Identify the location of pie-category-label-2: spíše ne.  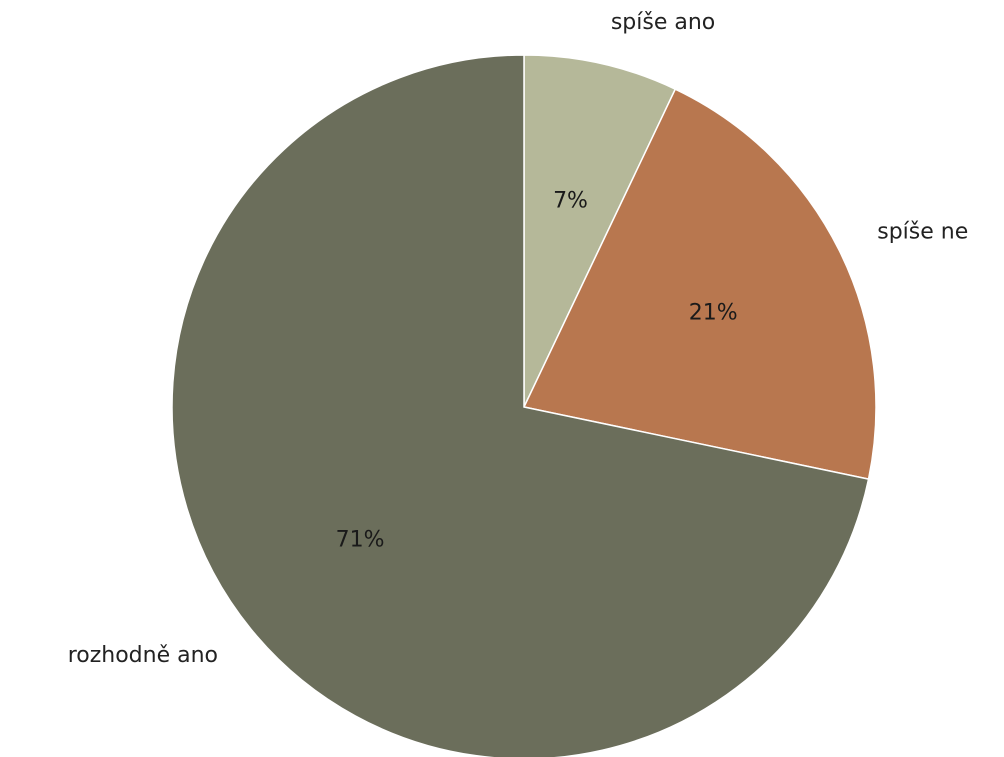
(922, 231).